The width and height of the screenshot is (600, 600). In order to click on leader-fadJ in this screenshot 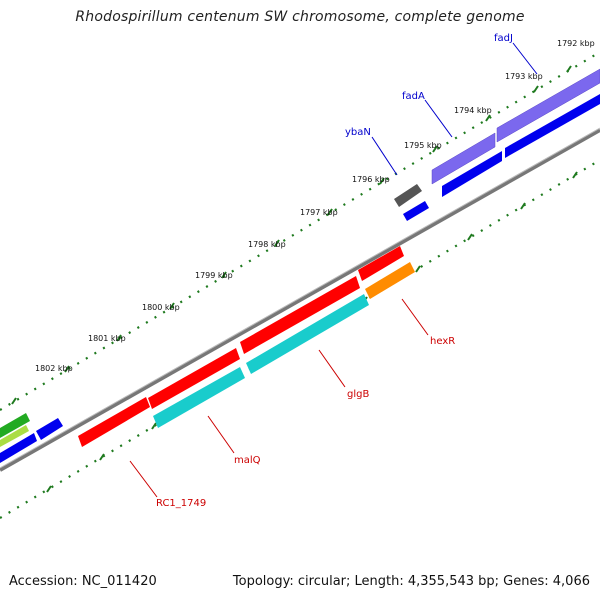, I will do `click(525, 58)`.